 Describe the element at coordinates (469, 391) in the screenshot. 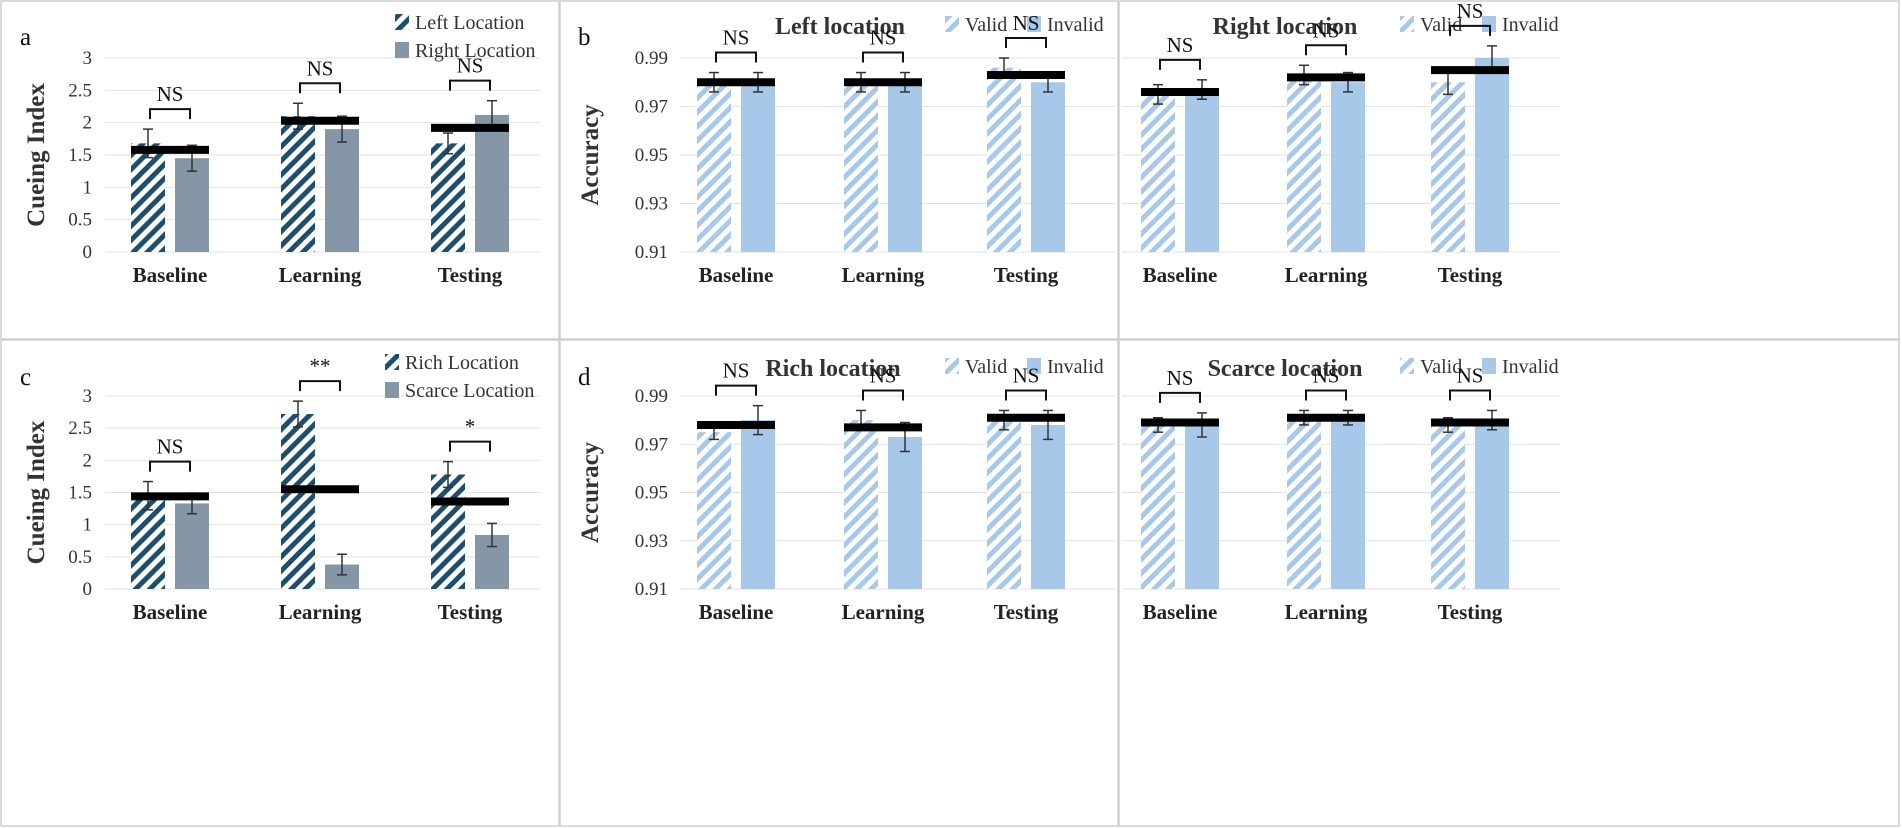

I see `legend-label: Scarce Location` at that location.